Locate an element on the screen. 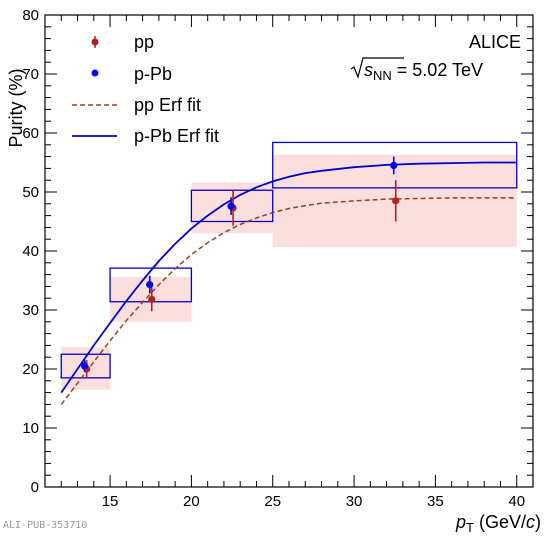 This screenshot has height=541, width=550. y-tick-label: 30 is located at coordinates (30, 310).